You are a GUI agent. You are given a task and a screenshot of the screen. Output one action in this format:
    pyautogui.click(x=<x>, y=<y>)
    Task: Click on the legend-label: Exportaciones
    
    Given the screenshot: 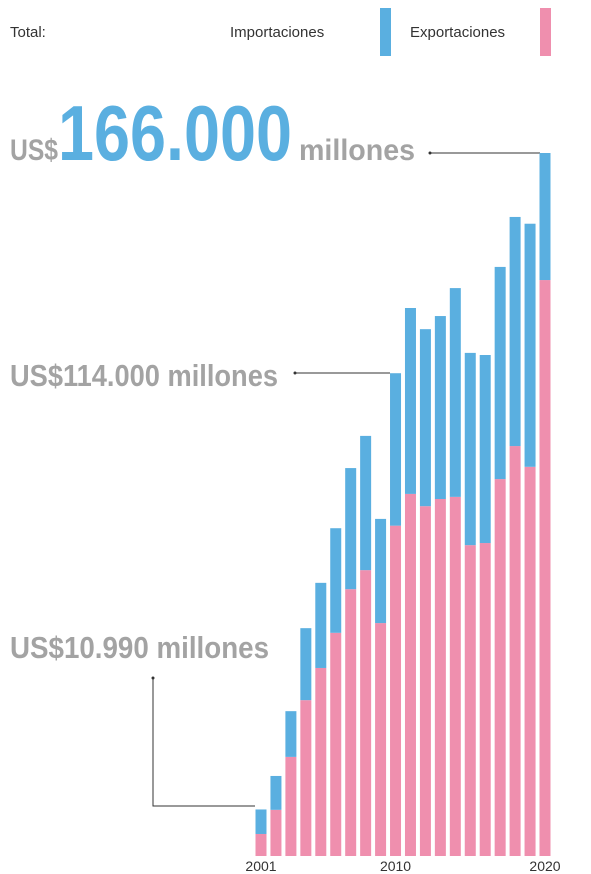 What is the action you would take?
    pyautogui.click(x=457, y=32)
    